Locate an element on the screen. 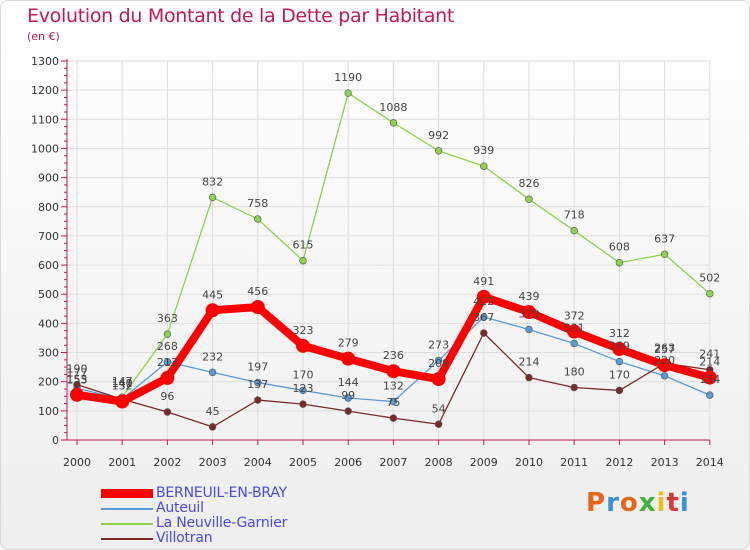  chart-unit-label: (en €) is located at coordinates (43, 36).